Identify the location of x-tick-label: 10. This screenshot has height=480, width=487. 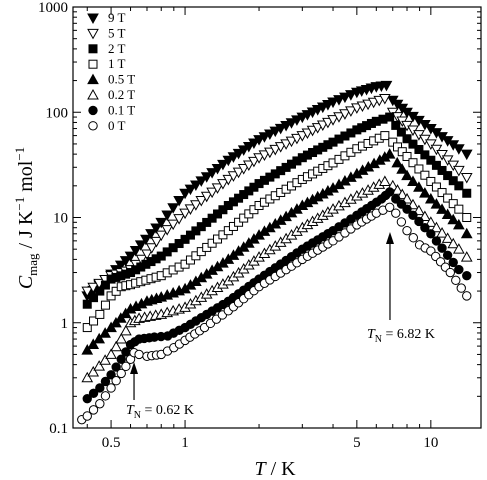
(430, 443).